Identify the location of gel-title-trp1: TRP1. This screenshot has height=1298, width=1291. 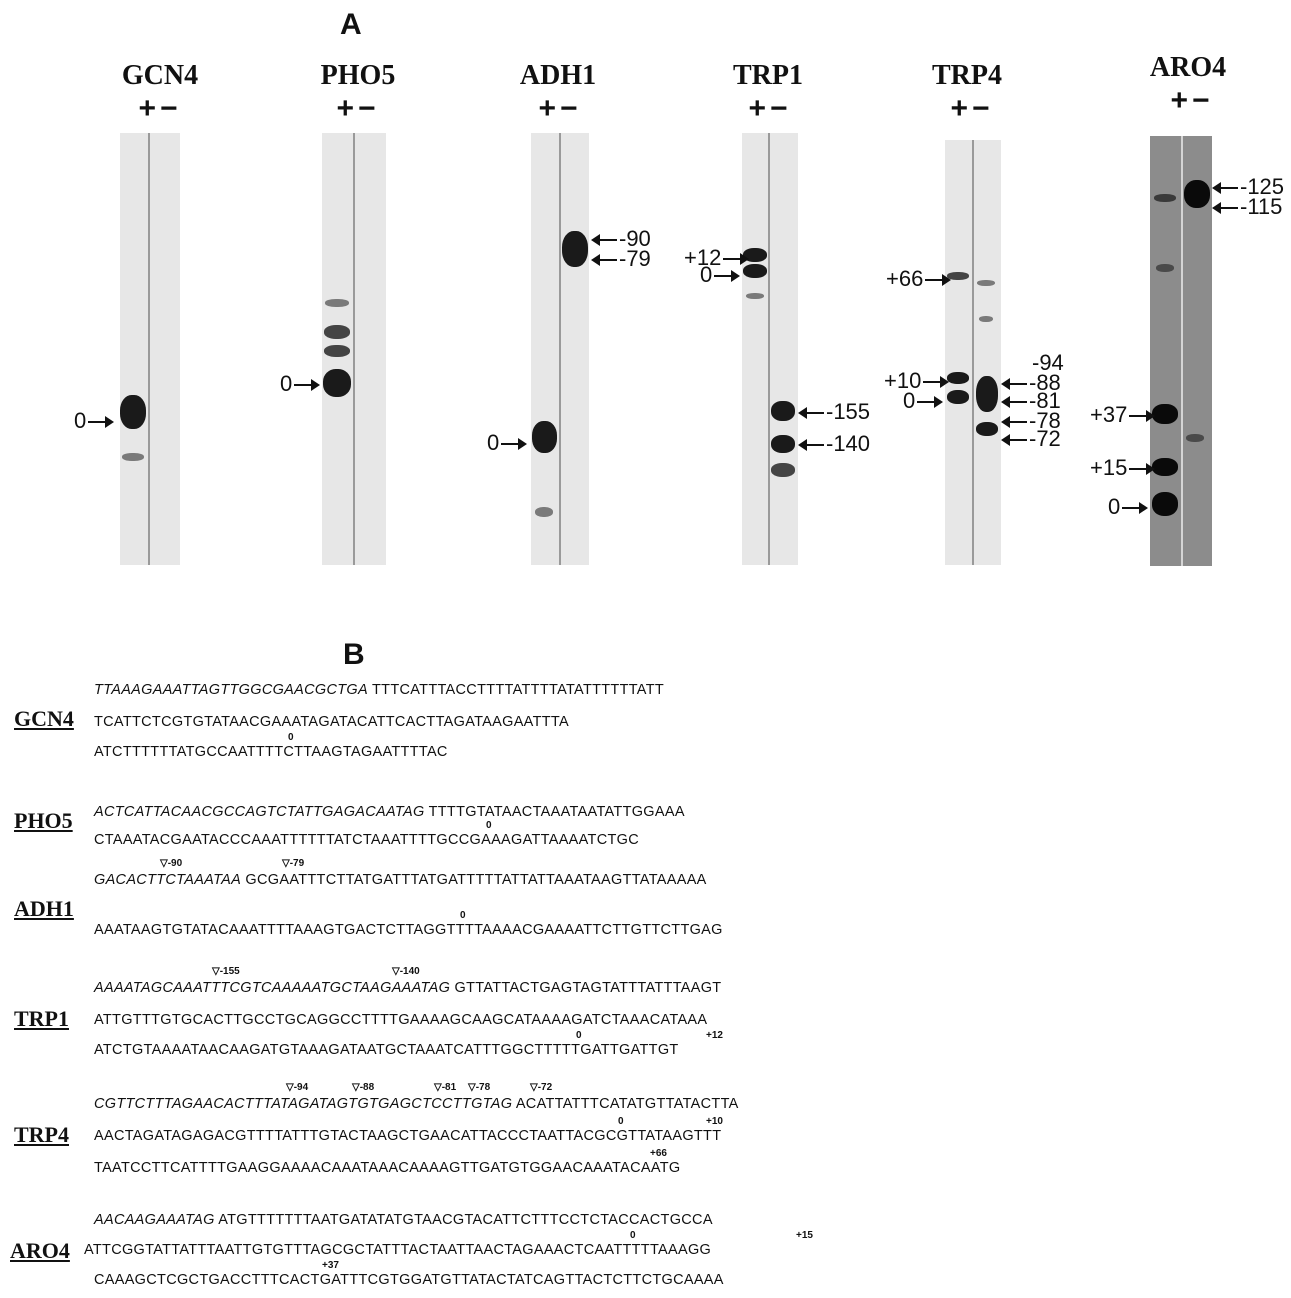
(768, 75).